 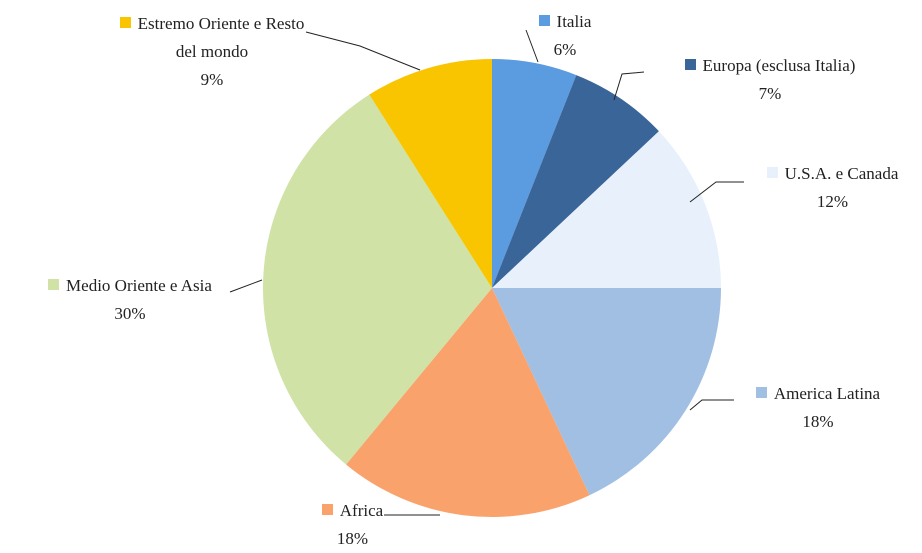 I want to click on label-name-line: Europa (esclusa Italia), so click(x=770, y=66).